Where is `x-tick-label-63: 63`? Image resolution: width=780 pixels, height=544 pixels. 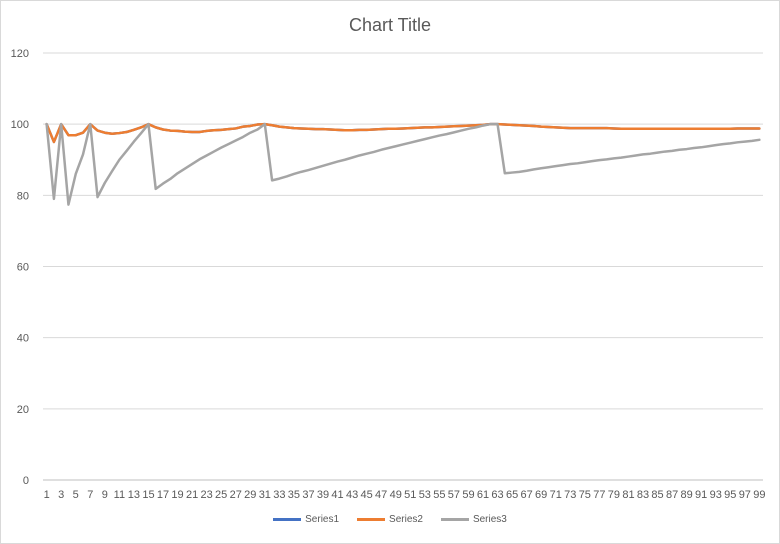 x-tick-label-63: 63 is located at coordinates (497, 495).